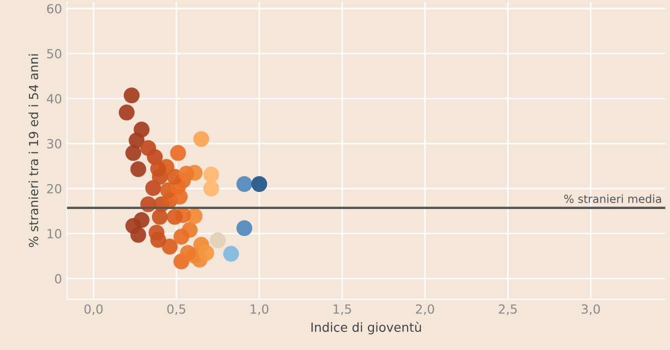 The height and width of the screenshot is (350, 670). What do you see at coordinates (55, 233) in the screenshot?
I see `y-tick-label: 10` at bounding box center [55, 233].